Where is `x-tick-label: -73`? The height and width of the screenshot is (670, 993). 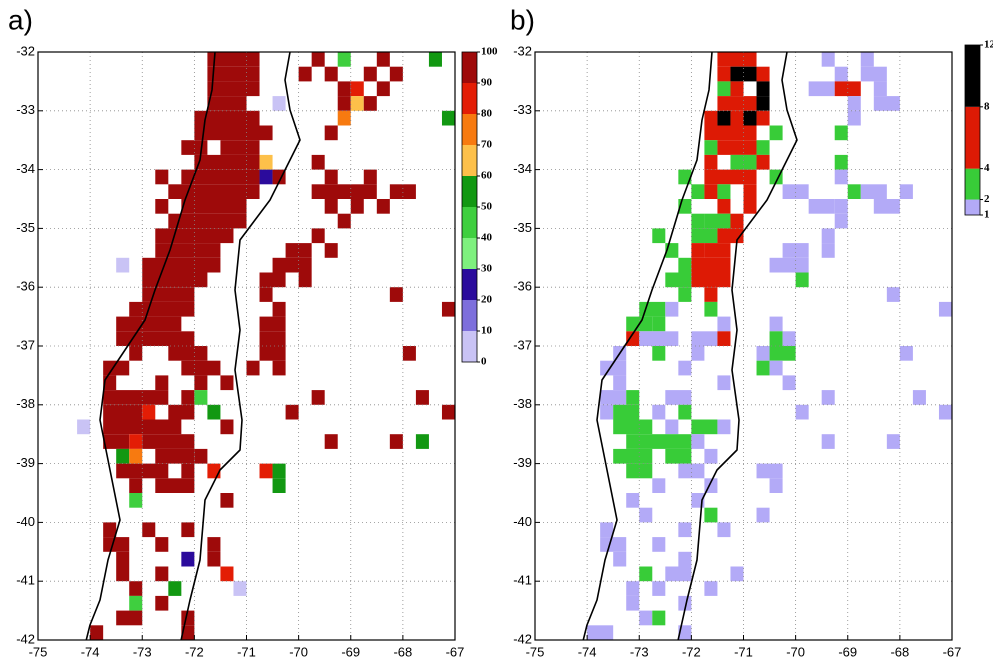 x-tick-label: -73 is located at coordinates (142, 651).